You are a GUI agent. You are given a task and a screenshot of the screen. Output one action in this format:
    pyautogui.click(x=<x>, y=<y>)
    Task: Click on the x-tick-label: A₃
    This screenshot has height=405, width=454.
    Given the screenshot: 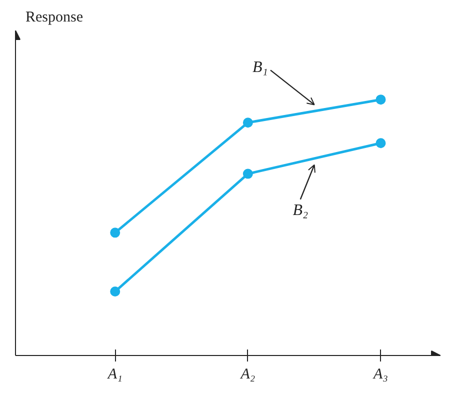 What is the action you would take?
    pyautogui.click(x=380, y=374)
    